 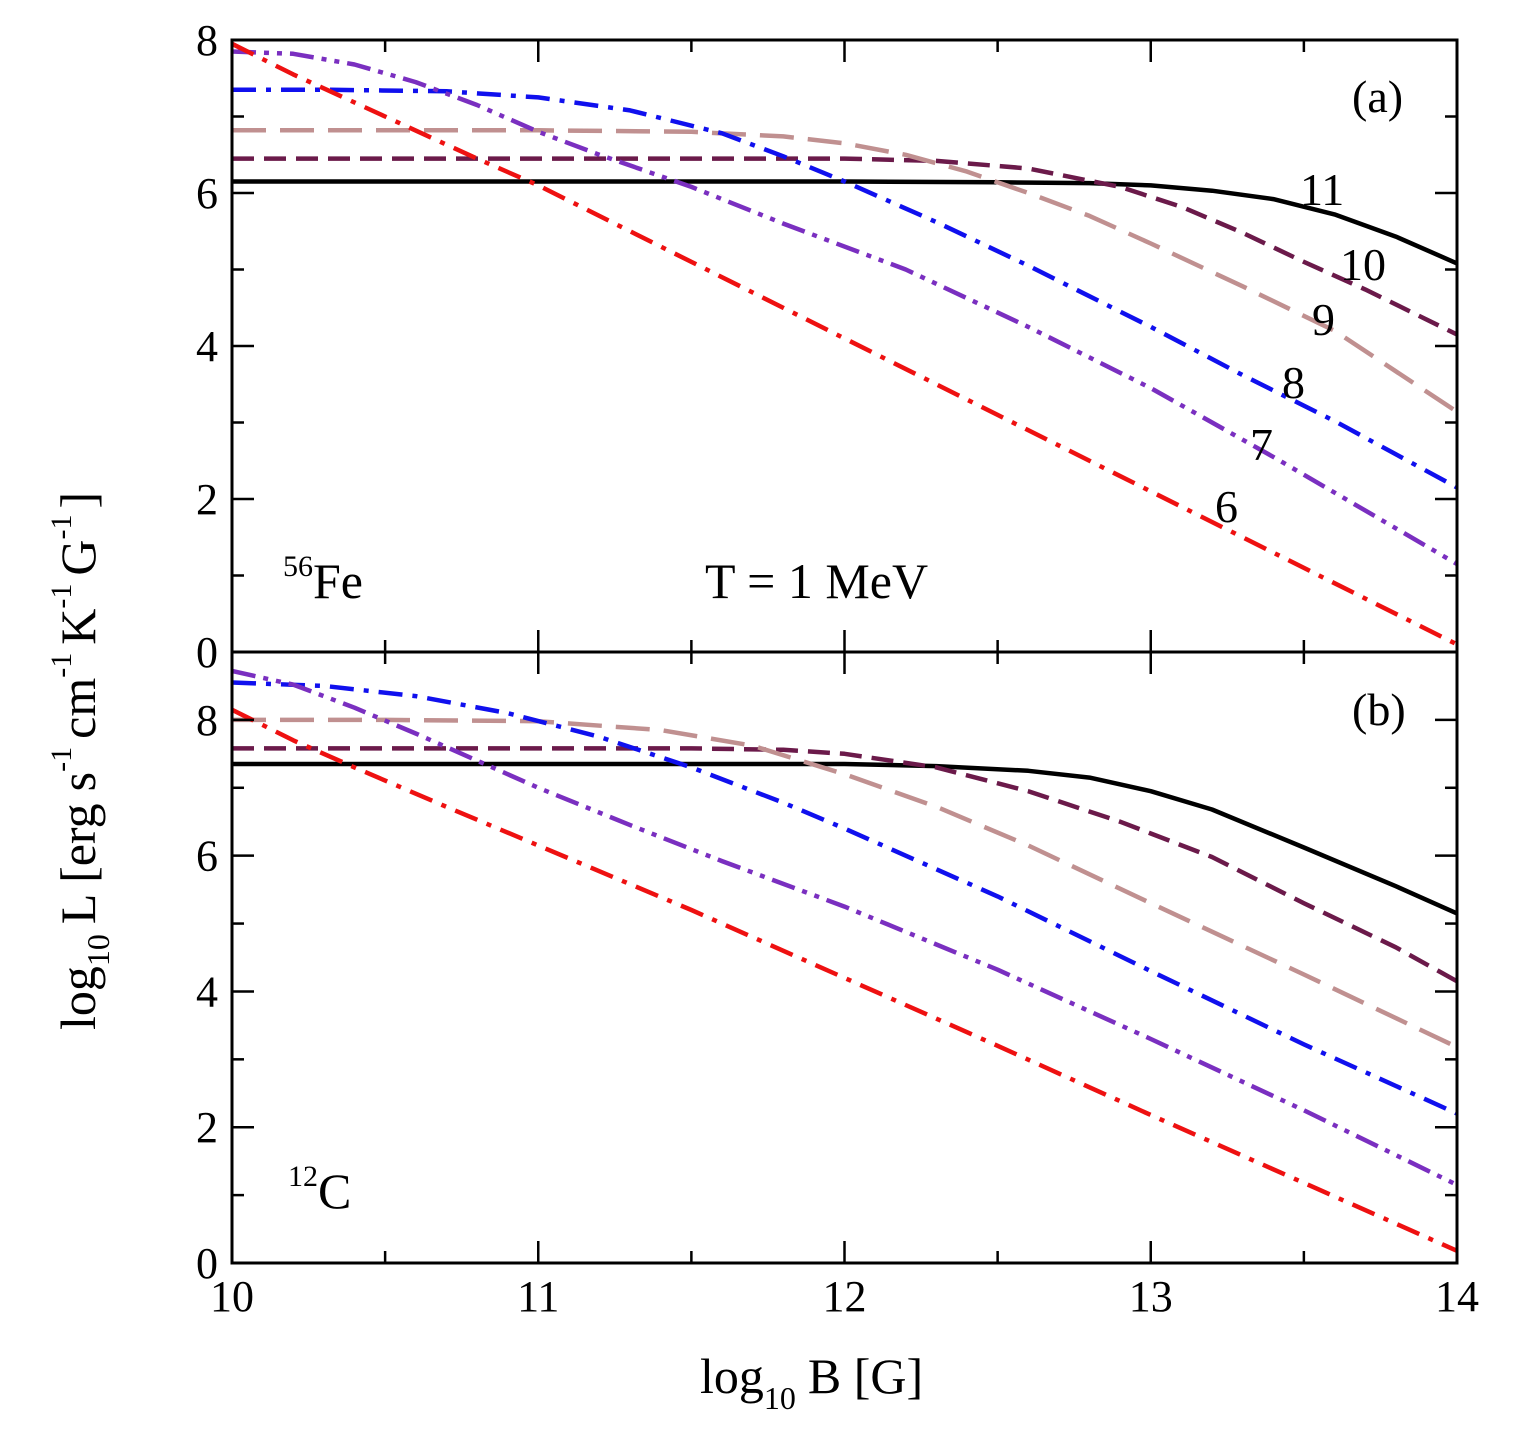 I want to click on panel-a-nucleus-mass: 56, so click(x=298, y=566).